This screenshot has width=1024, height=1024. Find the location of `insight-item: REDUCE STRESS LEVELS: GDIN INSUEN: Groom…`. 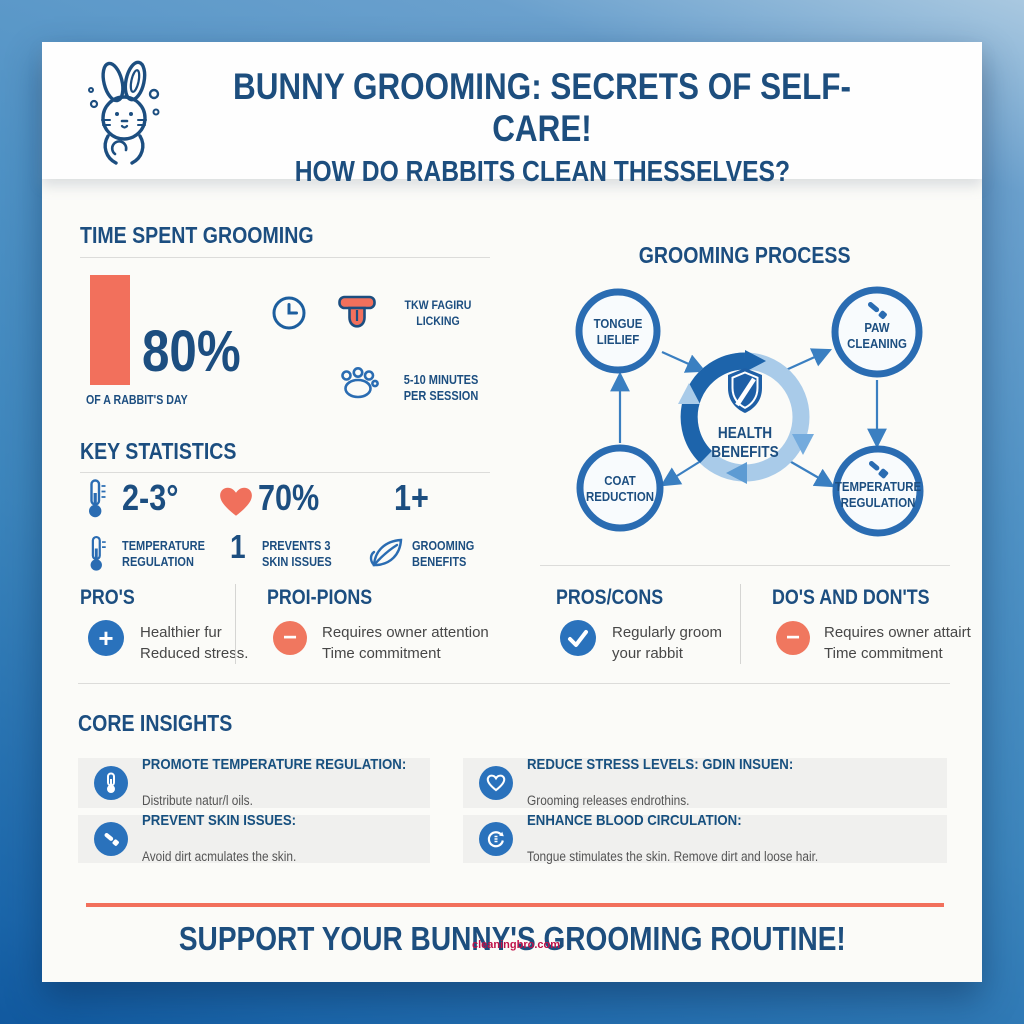

insight-item: REDUCE STRESS LEVELS: GDIN INSUEN: Groom… is located at coordinates (705, 782).